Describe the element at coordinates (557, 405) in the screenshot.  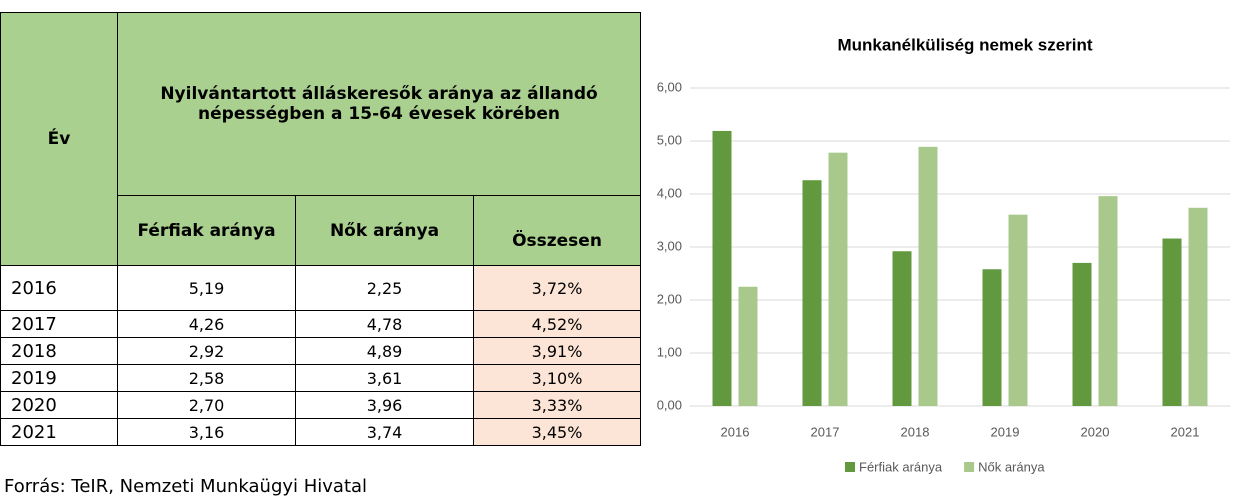
I see `value-cell: 3,33%` at that location.